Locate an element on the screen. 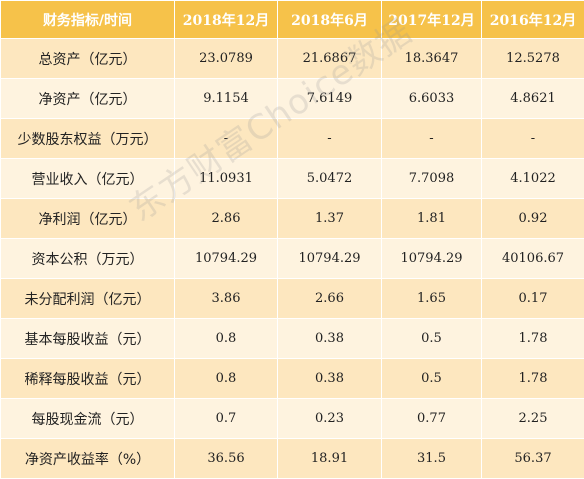  table-row-diluted-eps: 稀释每股收益（元） 0.8 0.38 0.5 1.78 is located at coordinates (292, 379).